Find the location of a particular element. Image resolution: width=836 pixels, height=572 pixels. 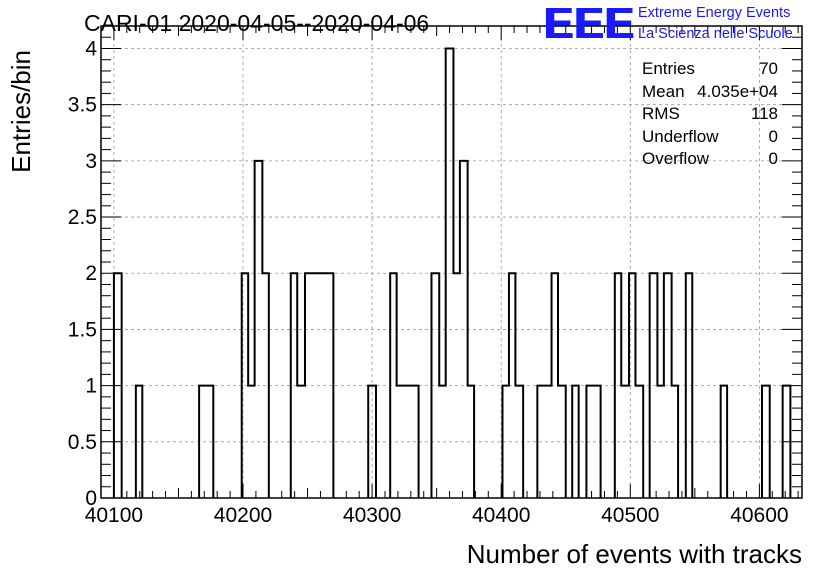

x-tick-label: 40600 is located at coordinates (759, 515).